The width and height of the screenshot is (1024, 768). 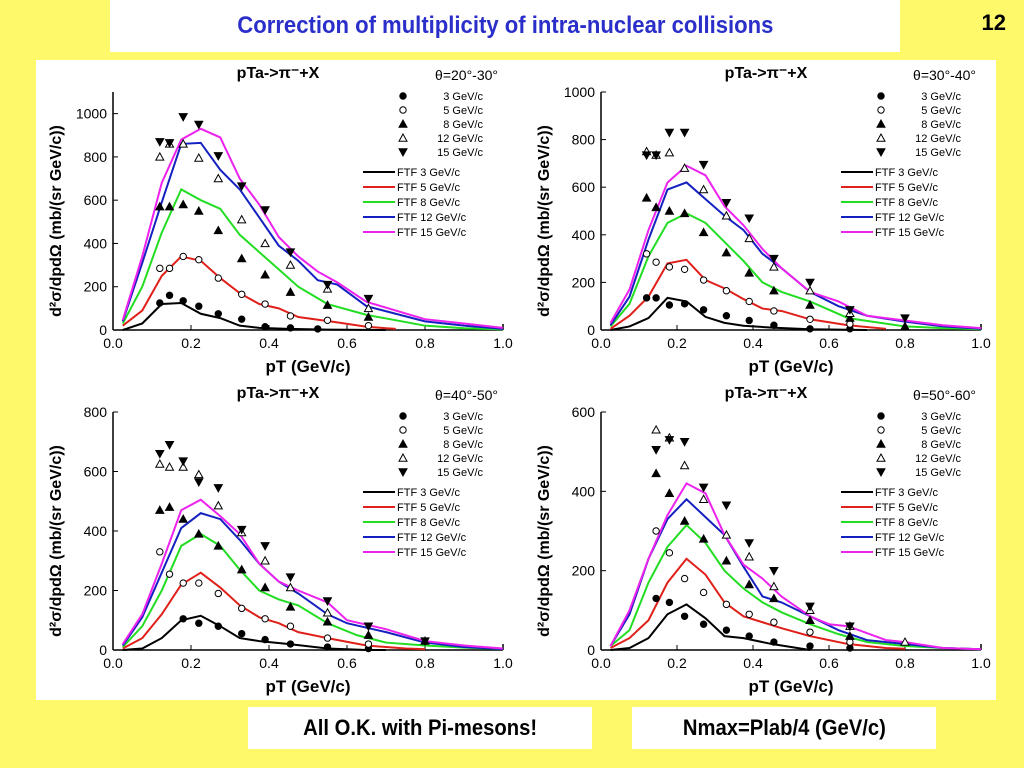 I want to click on x-tick-label: 0.8, so click(x=905, y=343).